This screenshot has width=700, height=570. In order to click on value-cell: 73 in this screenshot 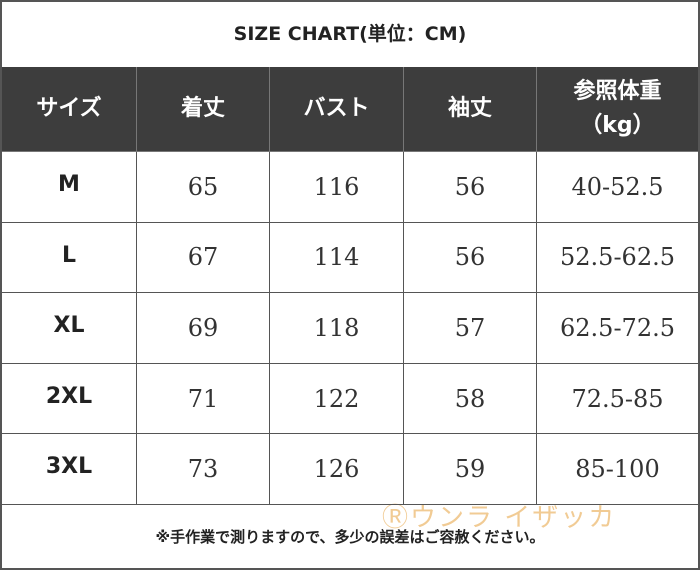, I will do `click(203, 469)`.